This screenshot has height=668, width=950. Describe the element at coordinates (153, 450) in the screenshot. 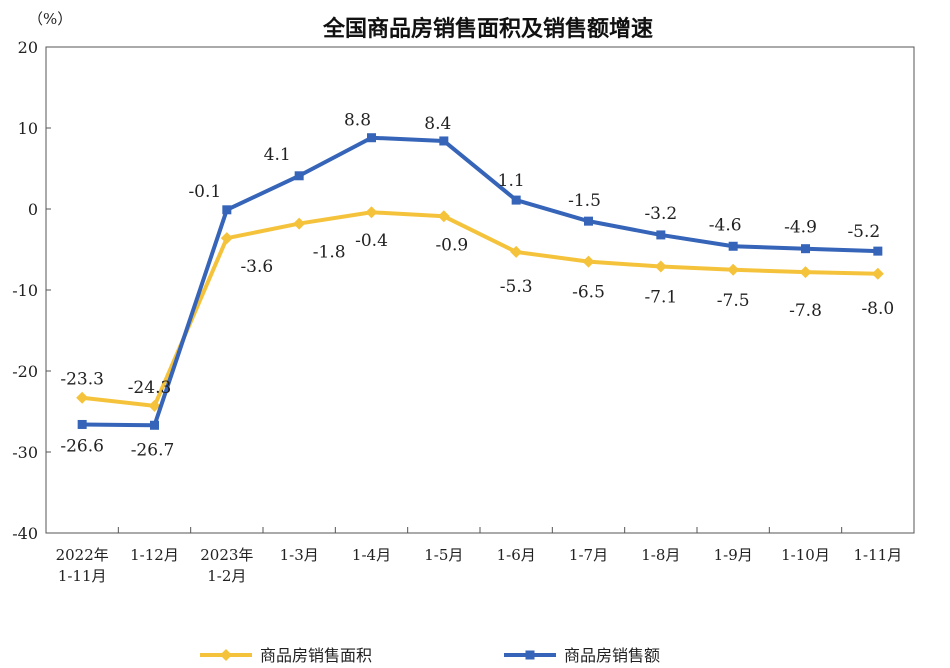

I see `data-label: -26.7` at that location.